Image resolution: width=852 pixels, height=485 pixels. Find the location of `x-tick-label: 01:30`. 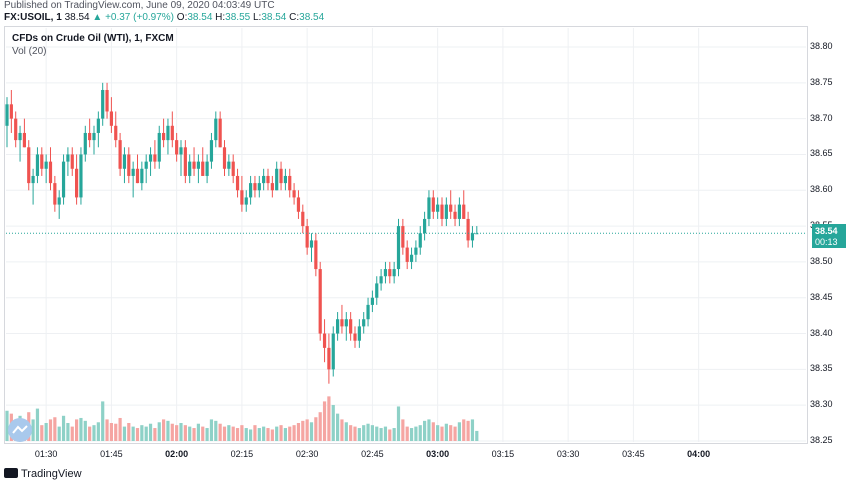

x-tick-label: 01:30 is located at coordinates (46, 454).